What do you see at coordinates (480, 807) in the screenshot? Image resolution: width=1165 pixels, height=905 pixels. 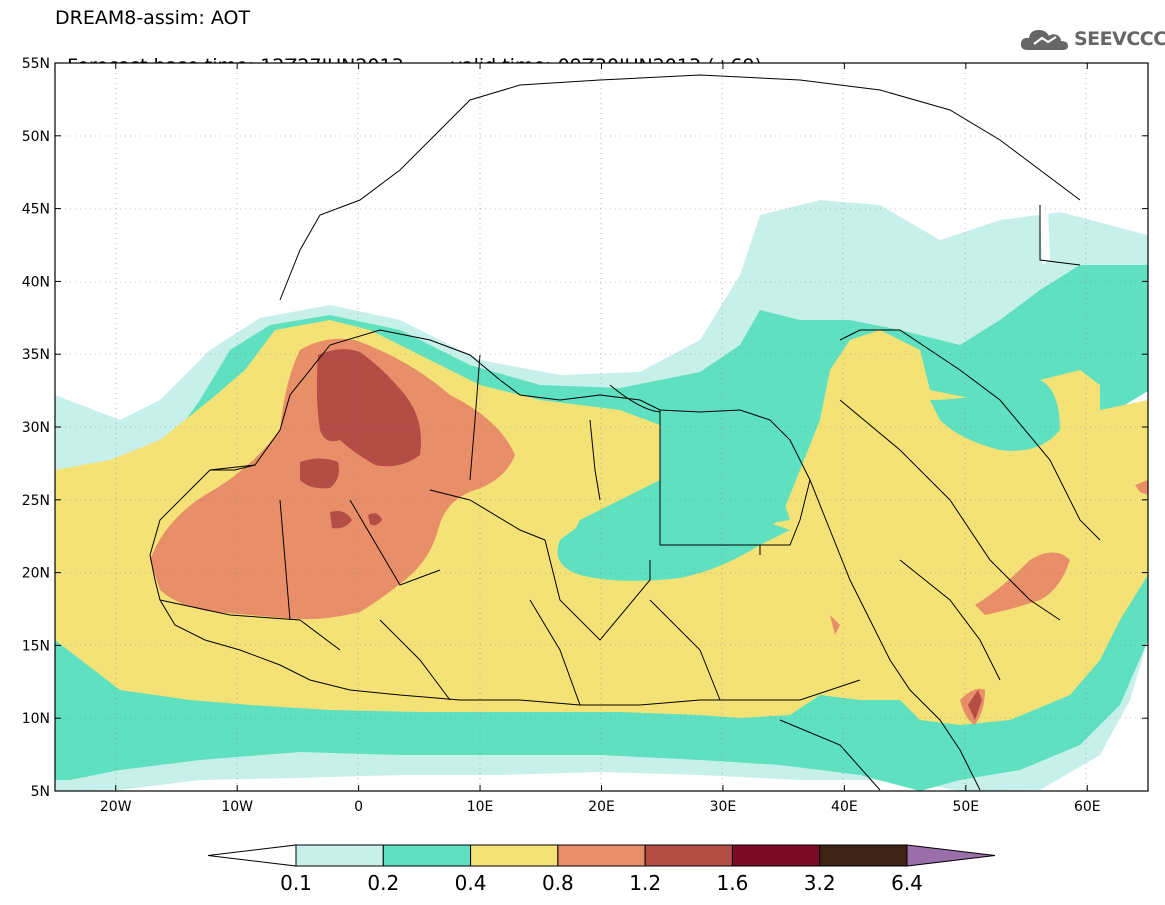 I see `lon-label: 10E` at bounding box center [480, 807].